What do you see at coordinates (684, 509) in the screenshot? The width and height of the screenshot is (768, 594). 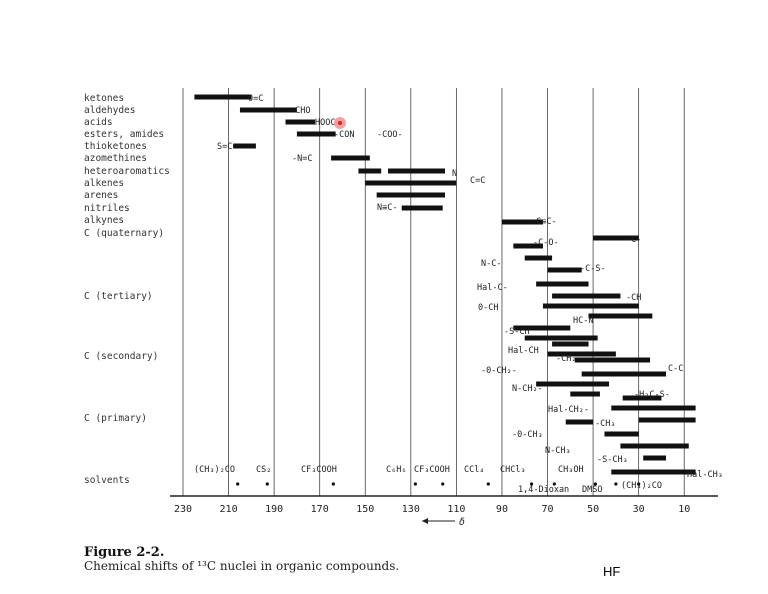 I see `x-tick-label: 10` at bounding box center [684, 509].